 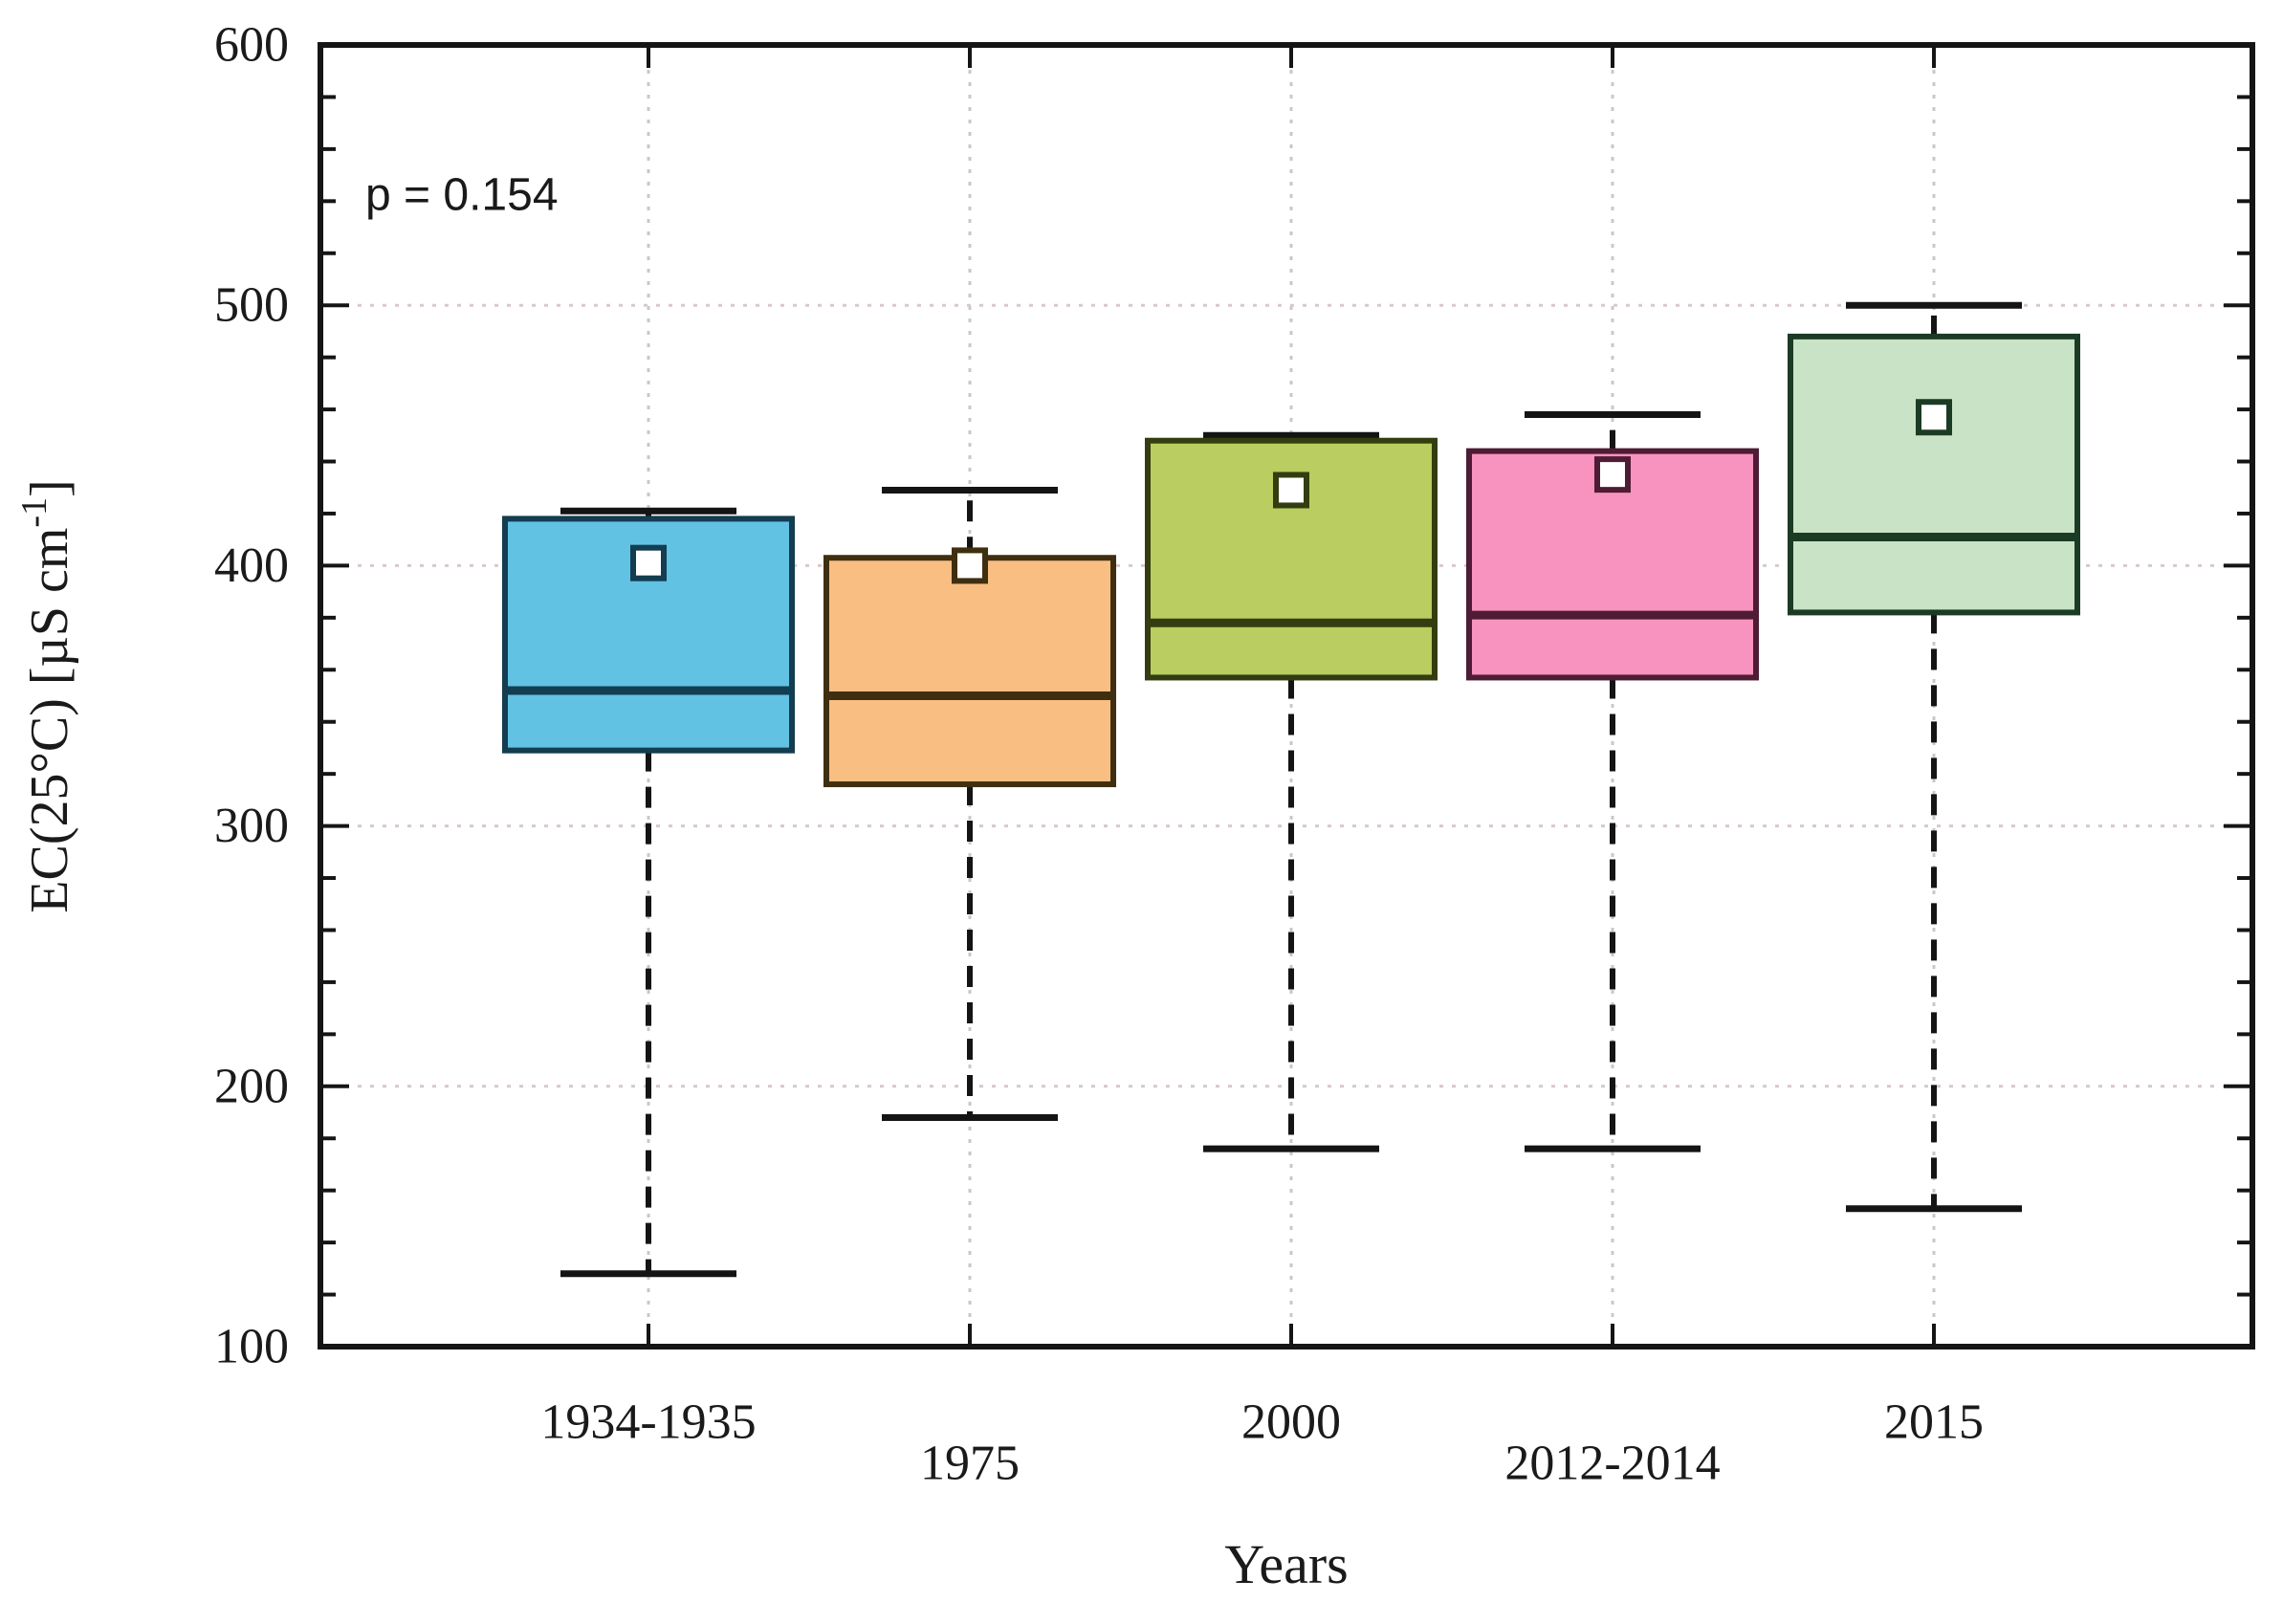 What do you see at coordinates (1934, 757) in the screenshot?
I see `box-2015` at bounding box center [1934, 757].